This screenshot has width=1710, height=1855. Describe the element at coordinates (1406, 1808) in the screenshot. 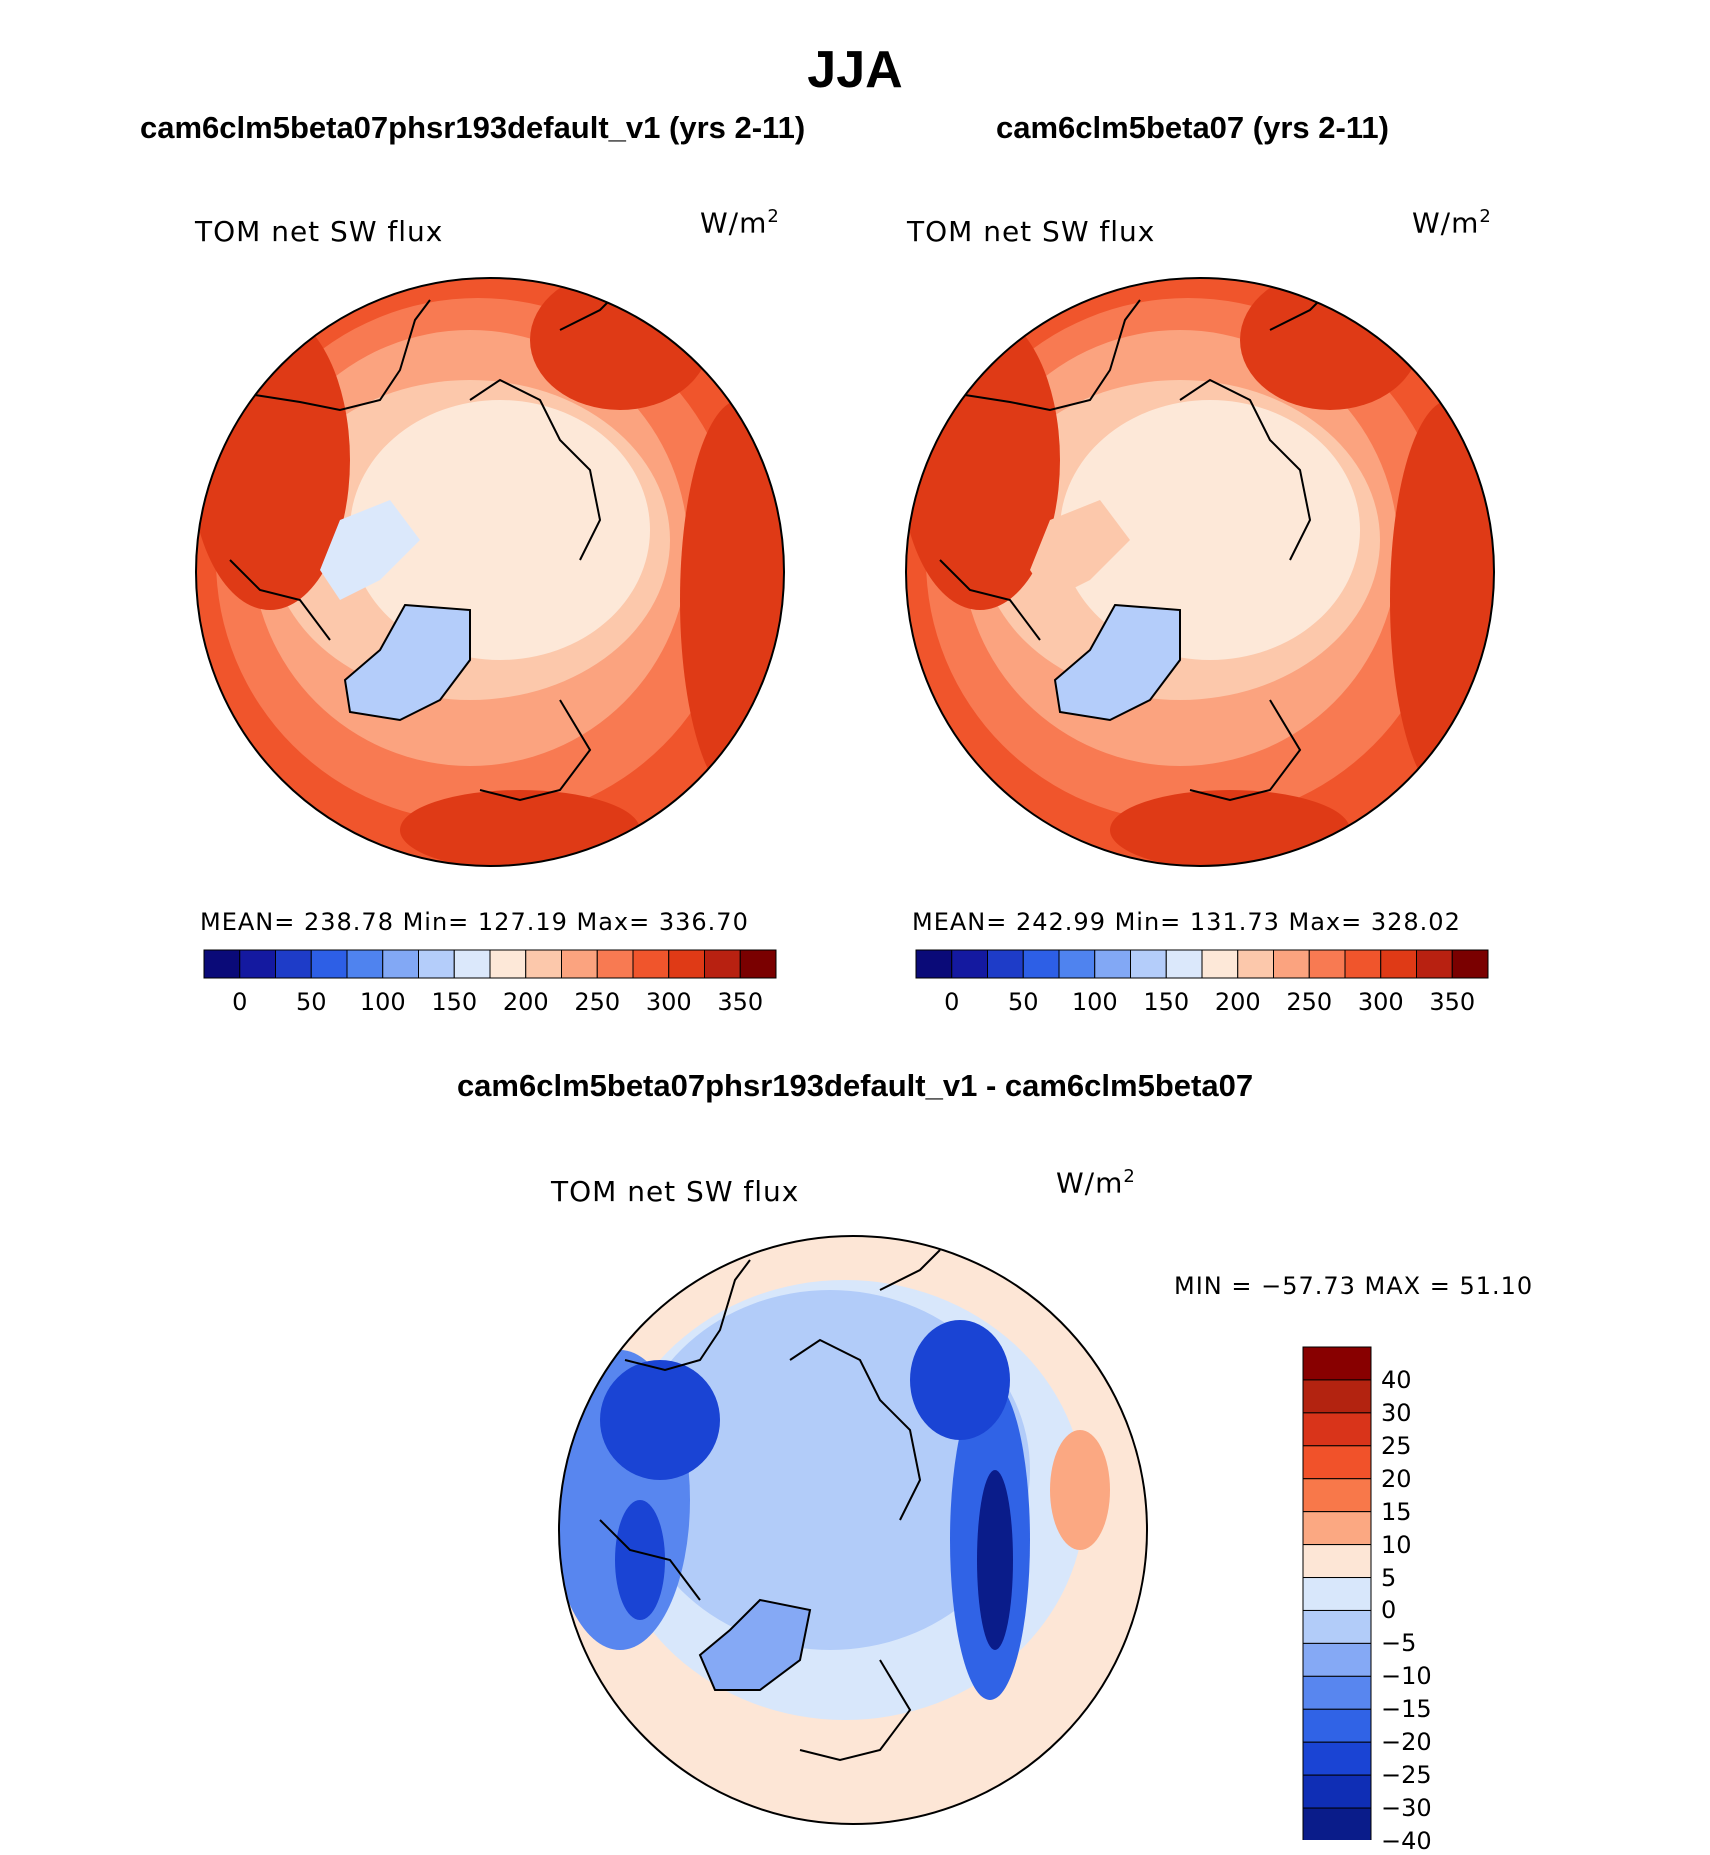

I see `diff-colorbar-label: −30` at that location.